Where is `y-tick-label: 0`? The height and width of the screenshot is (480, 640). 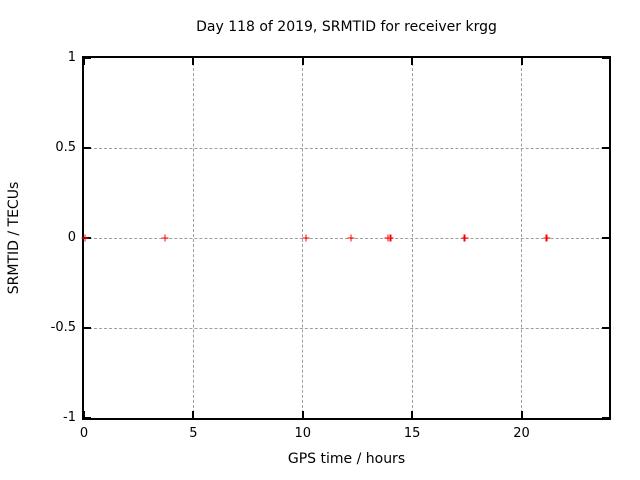 y-tick-label: 0 is located at coordinates (71, 237).